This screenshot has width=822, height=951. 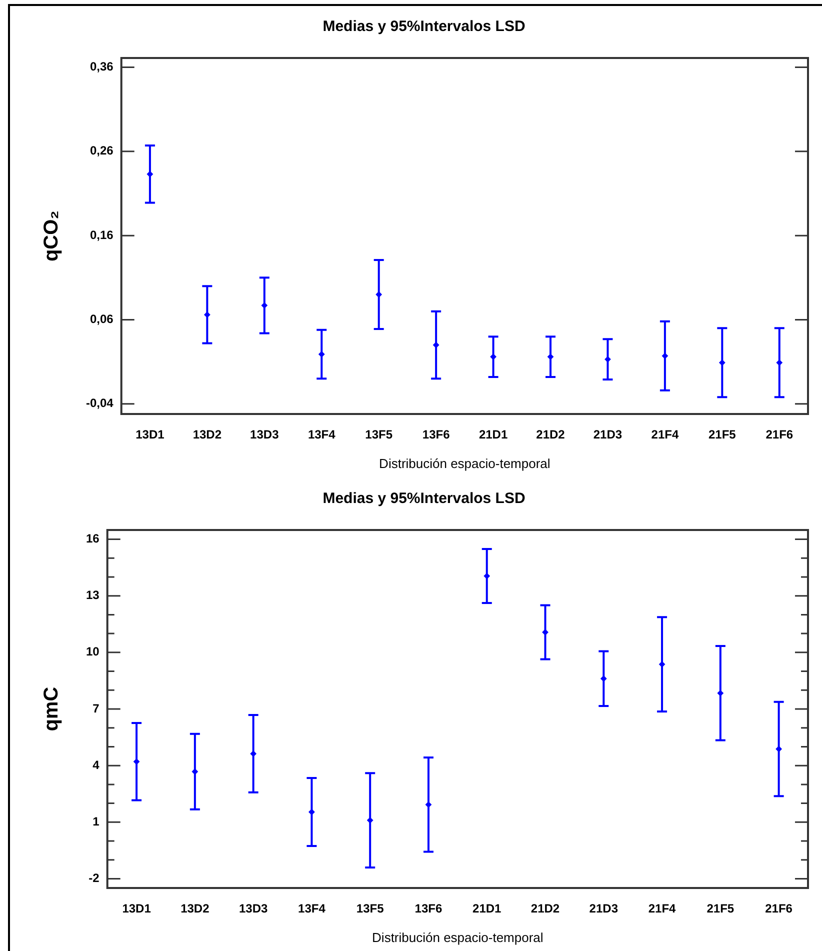 What do you see at coordinates (94, 878) in the screenshot?
I see `y-tick-label: -2` at bounding box center [94, 878].